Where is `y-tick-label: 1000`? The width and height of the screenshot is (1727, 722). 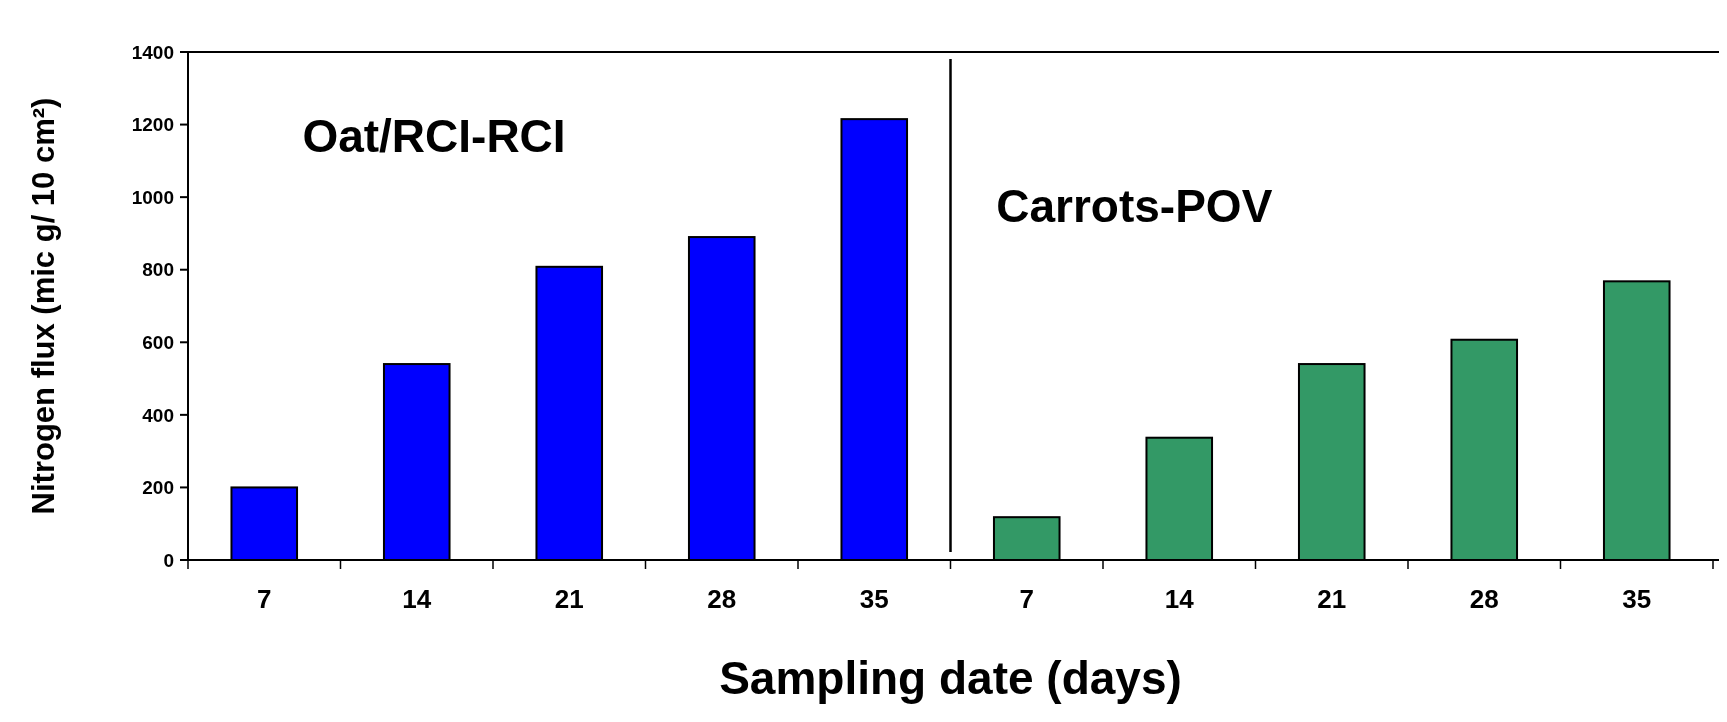 y-tick-label: 1000 is located at coordinates (152, 197).